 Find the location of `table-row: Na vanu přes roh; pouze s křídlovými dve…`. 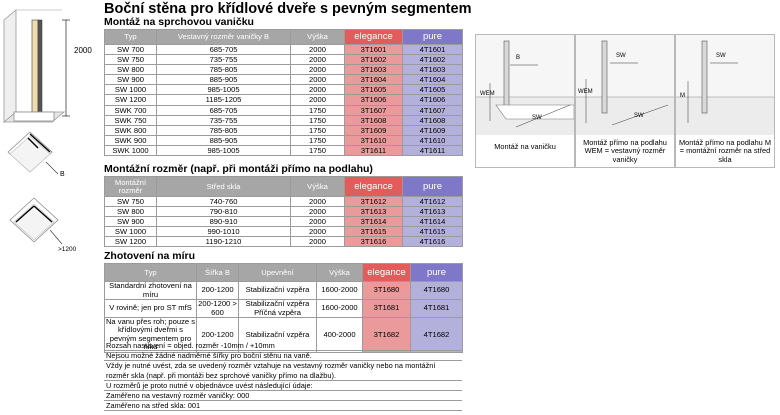

table-row: Na vanu přes roh; pouze s křídlovými dve… is located at coordinates (283, 335).